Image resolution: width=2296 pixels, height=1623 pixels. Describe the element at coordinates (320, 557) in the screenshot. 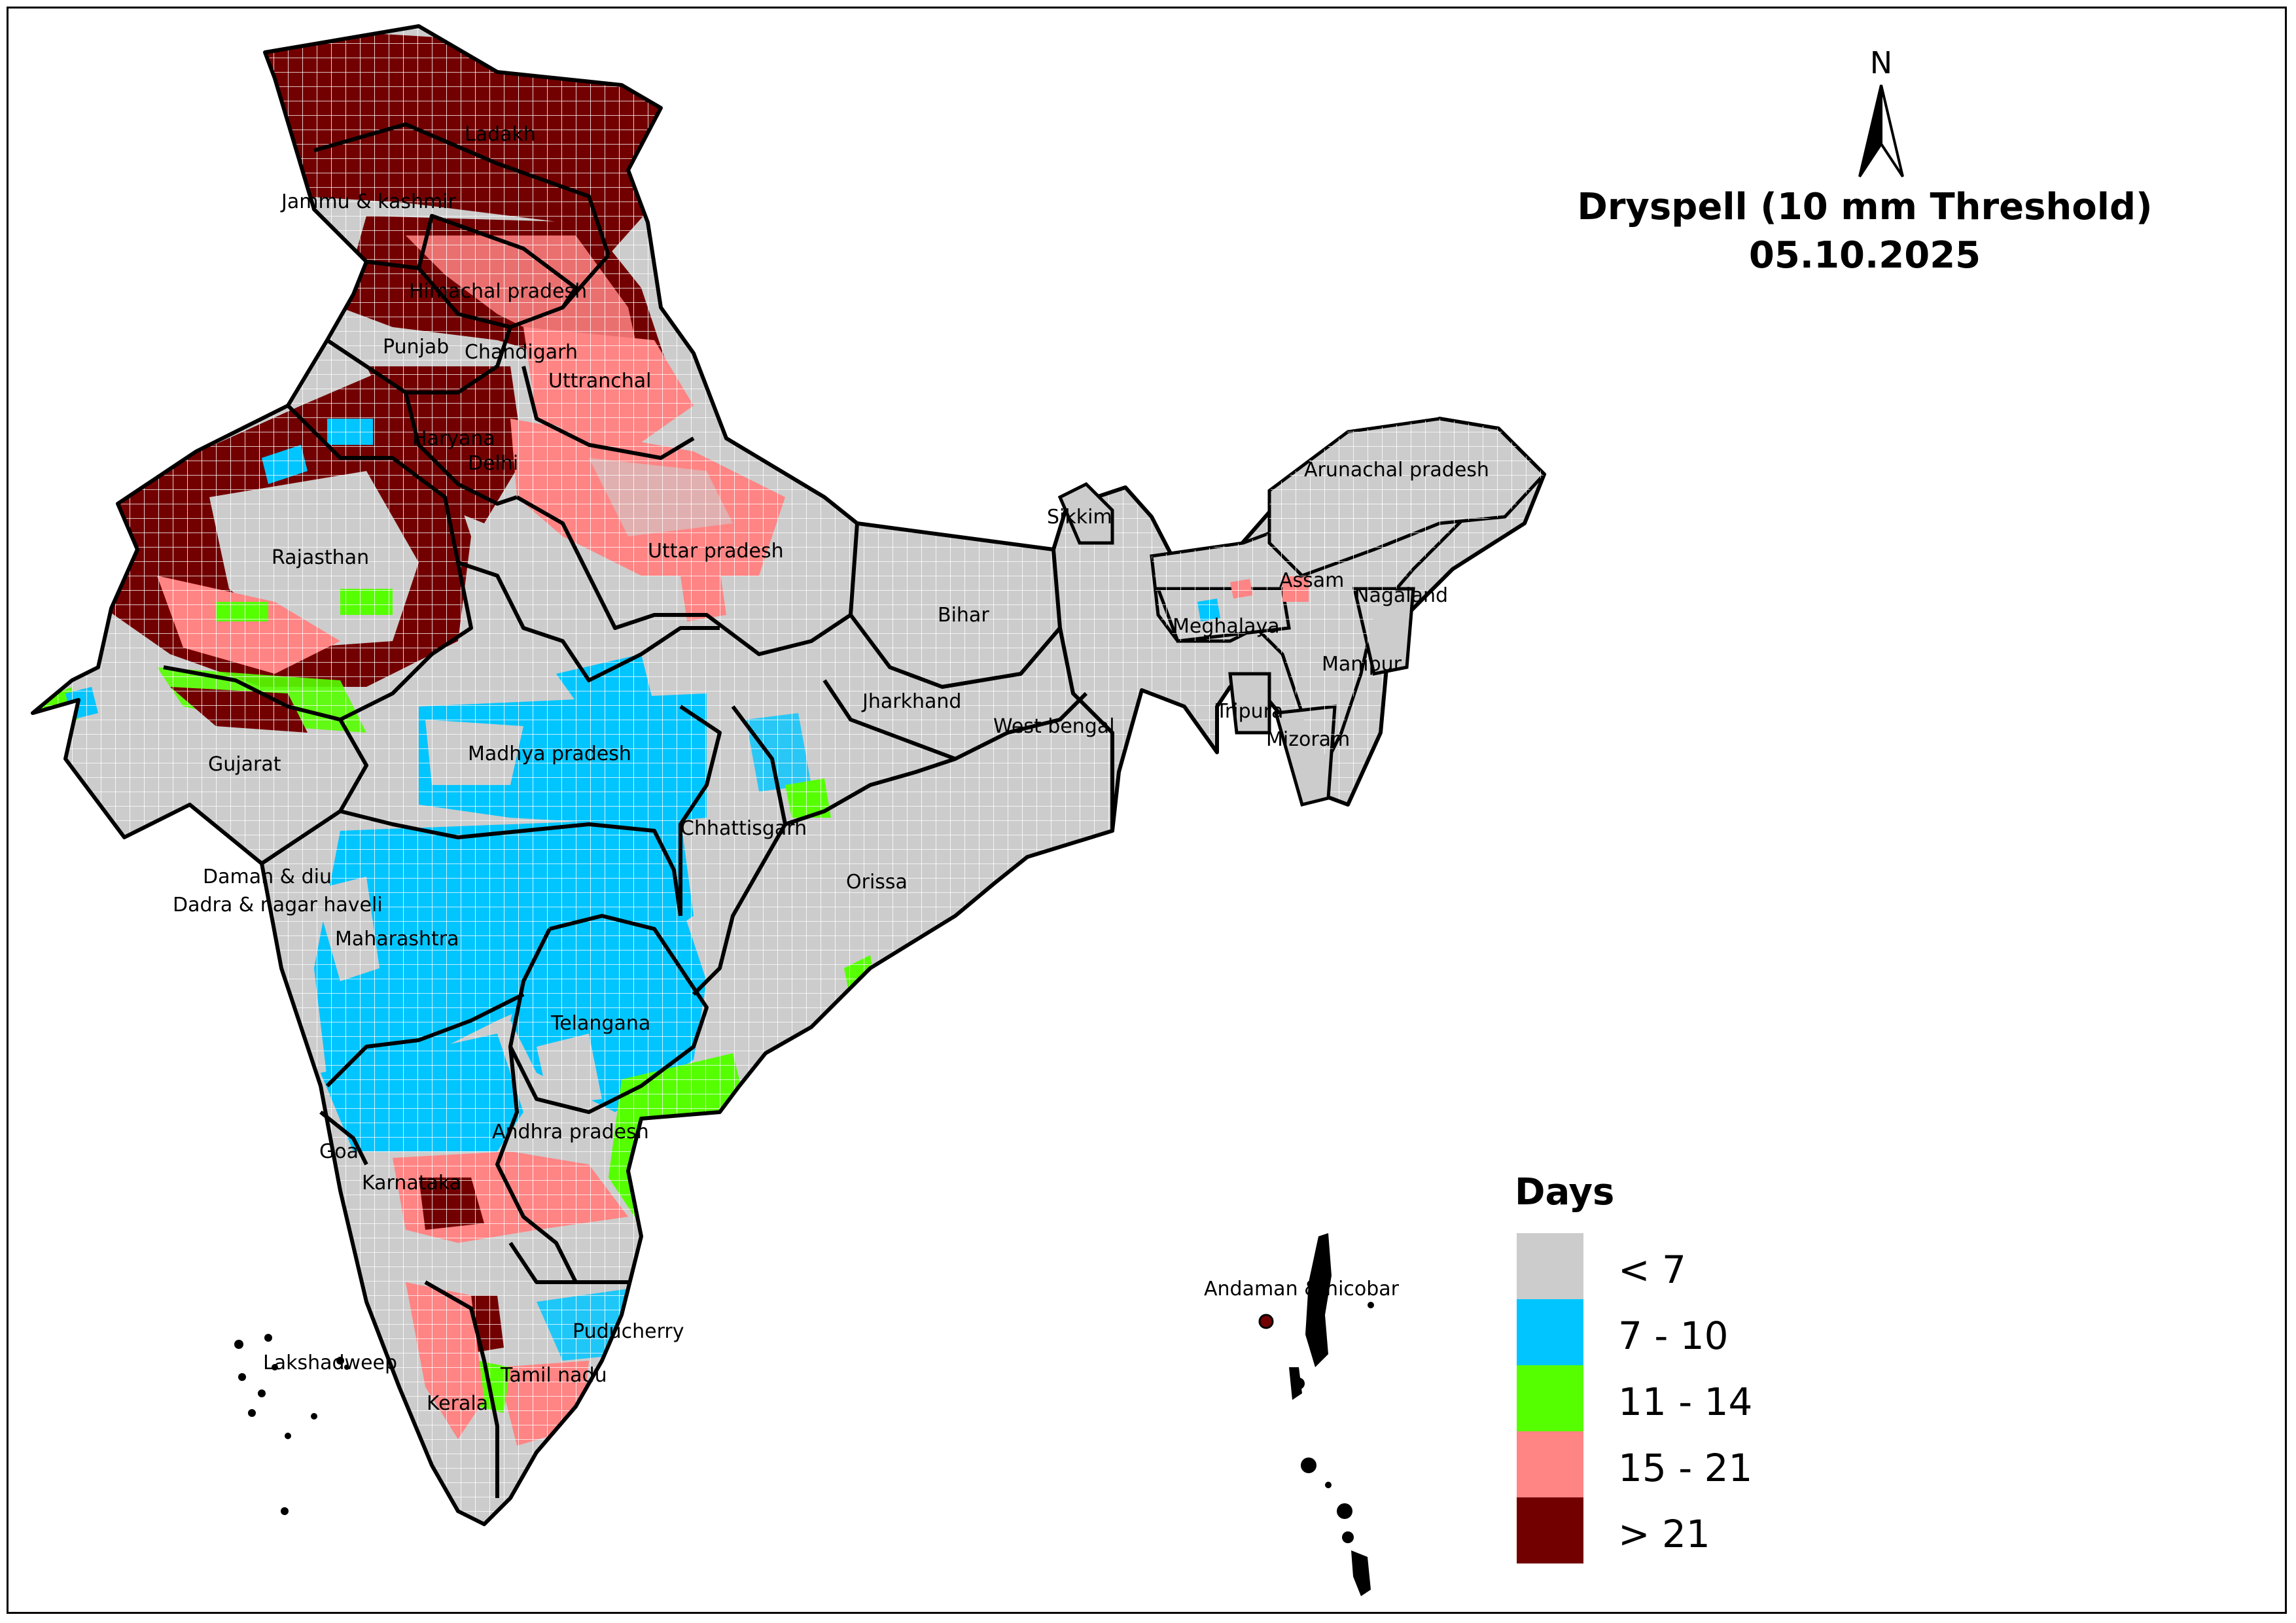

I see `label-rajasthan: Rajasthan` at that location.